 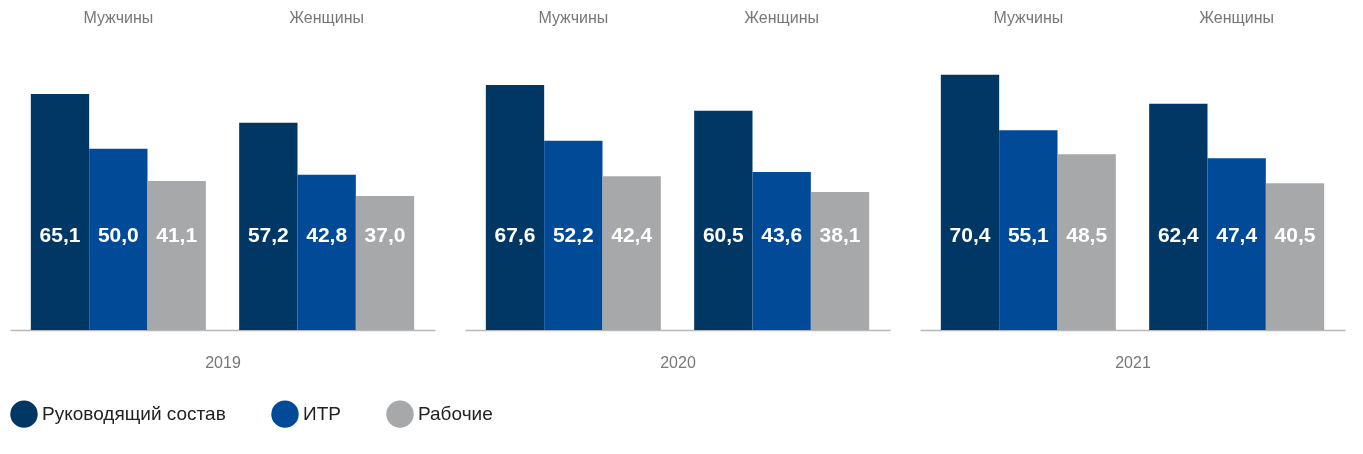 I want to click on data-label: 65,1, so click(x=60, y=234).